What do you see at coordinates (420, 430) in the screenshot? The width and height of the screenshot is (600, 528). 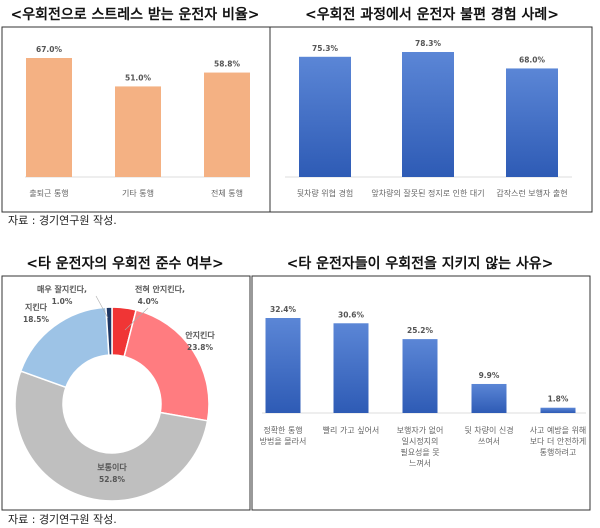 I see `category-label: 보행자가 없어` at bounding box center [420, 430].